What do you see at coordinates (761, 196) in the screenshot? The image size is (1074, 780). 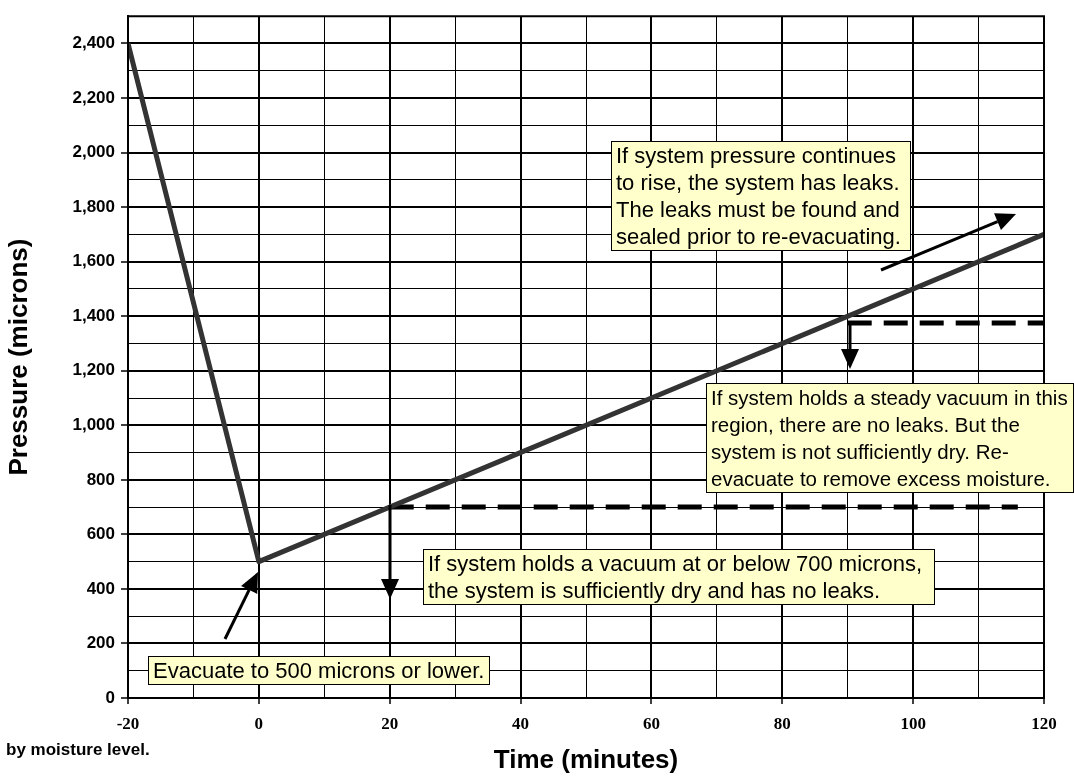 I see `callout: If system pressure continues to rise, the system has leaks. The leaks must be found and sealed prior to re-evacuating.` at bounding box center [761, 196].